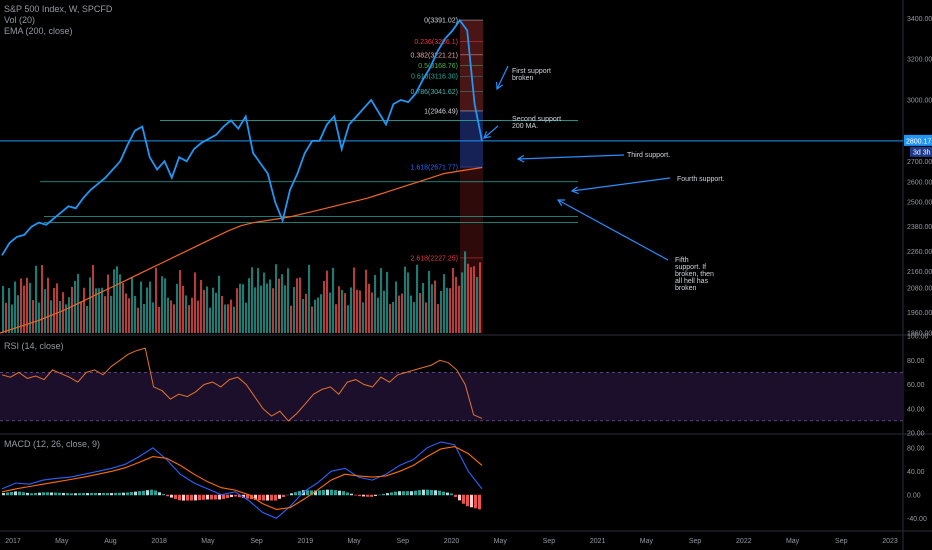 Image resolution: width=932 pixels, height=550 pixels. Describe the element at coordinates (536, 119) in the screenshot. I see `annotation-text-1: Second support` at that location.